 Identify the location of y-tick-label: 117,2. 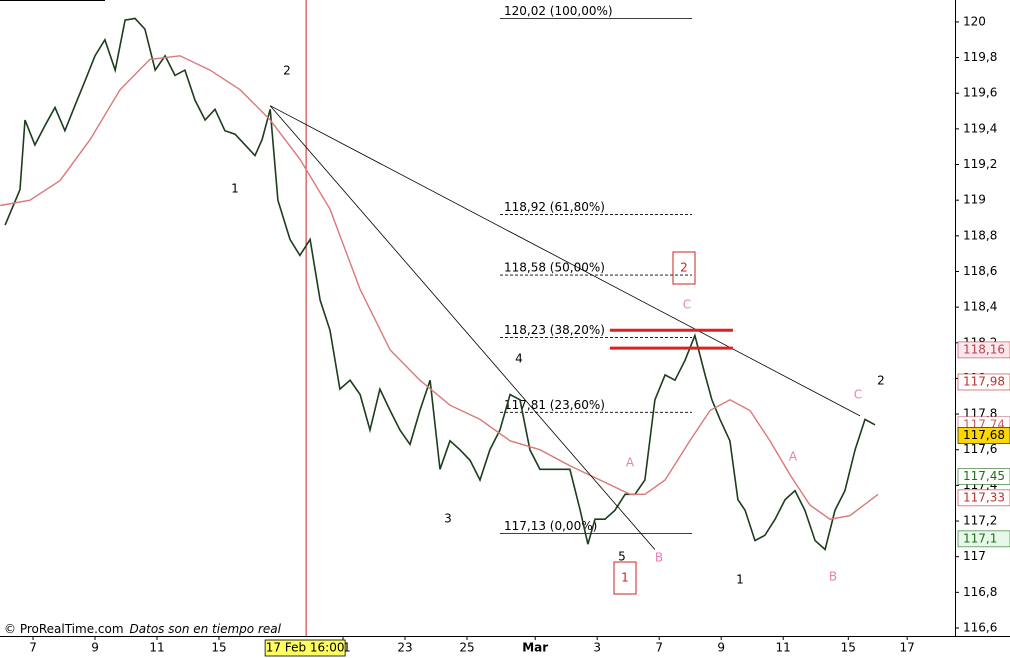
(980, 521).